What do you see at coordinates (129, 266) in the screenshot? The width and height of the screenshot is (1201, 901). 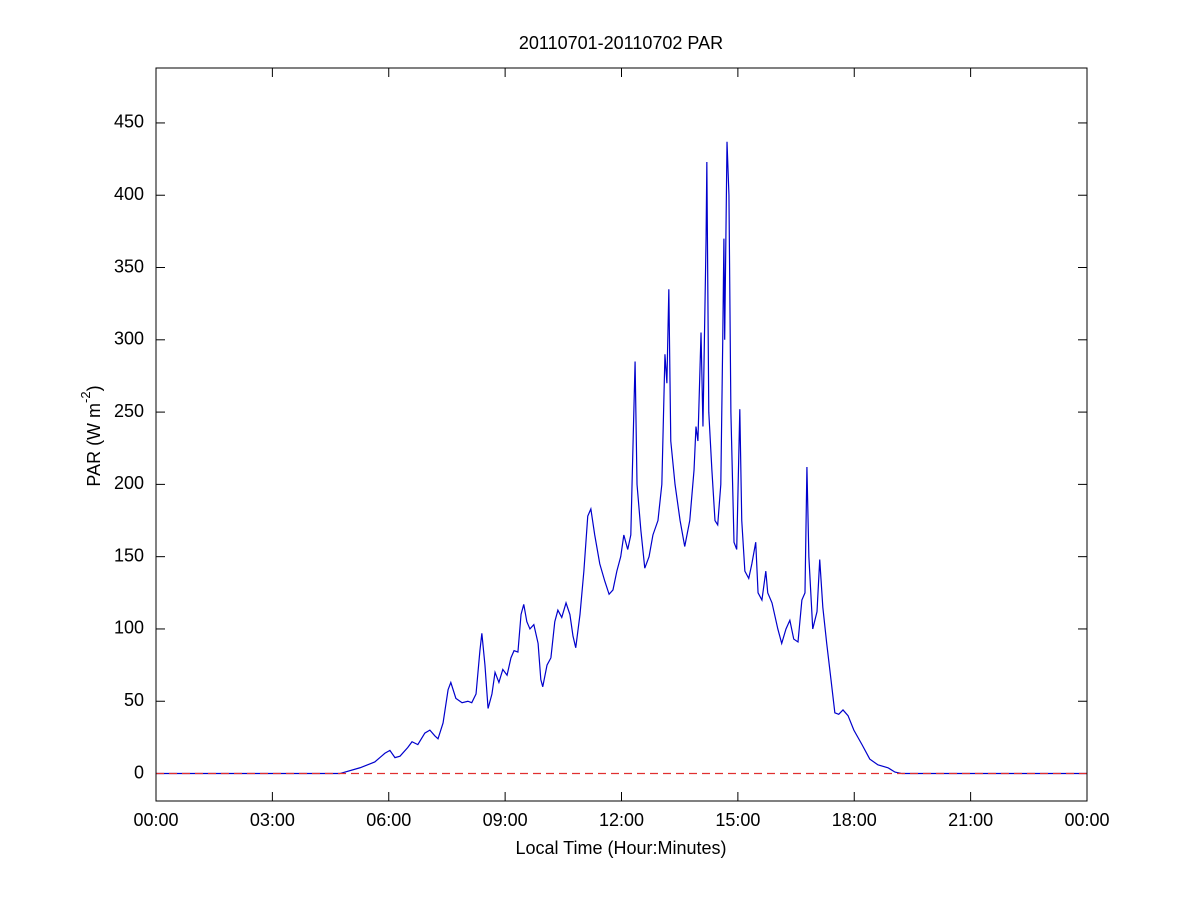 I see `y-tick-label: 350` at bounding box center [129, 266].